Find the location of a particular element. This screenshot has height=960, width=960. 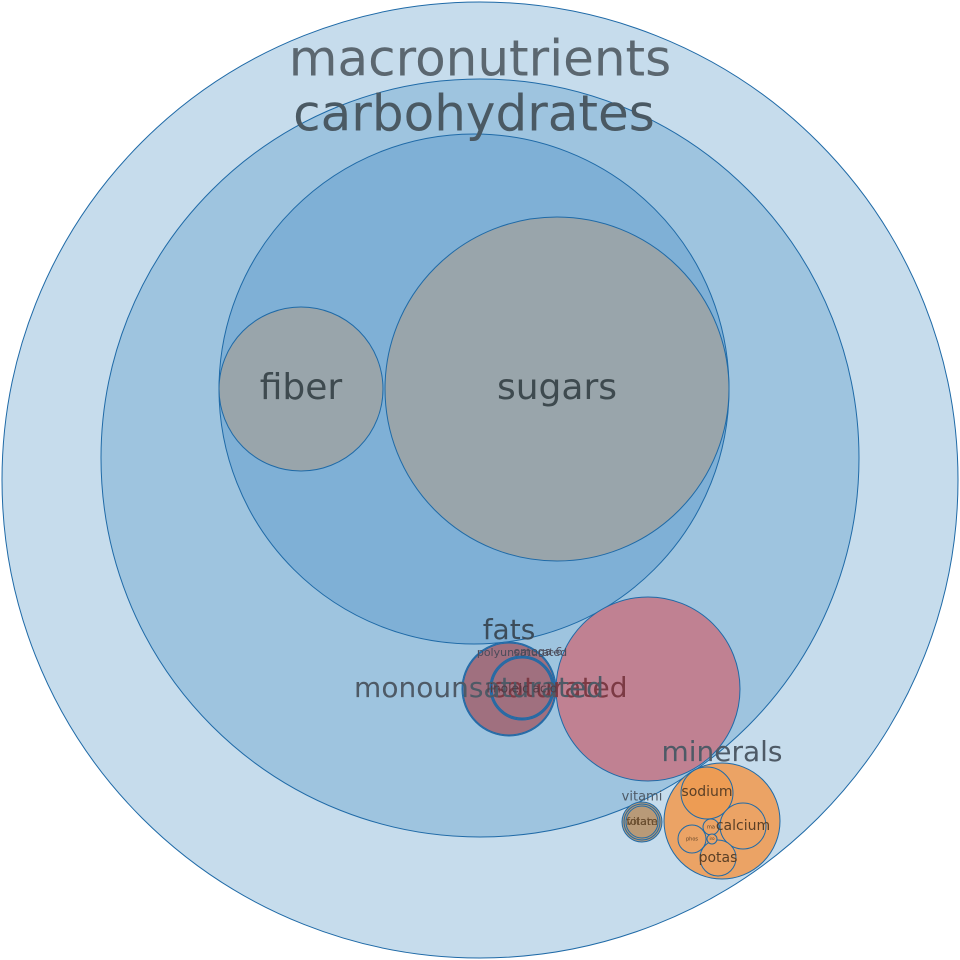

label-minerals: minerals is located at coordinates (721, 751).